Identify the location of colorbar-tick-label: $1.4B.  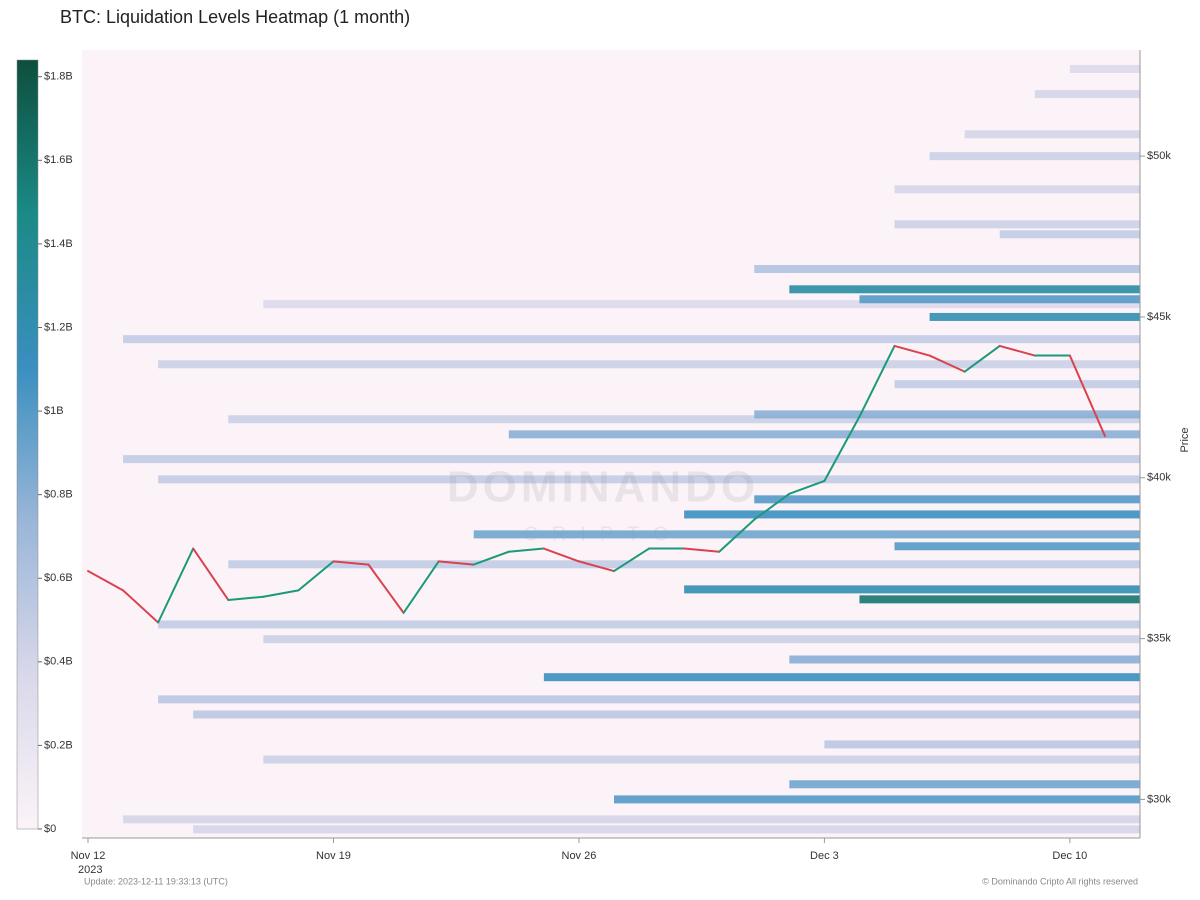
(58, 244).